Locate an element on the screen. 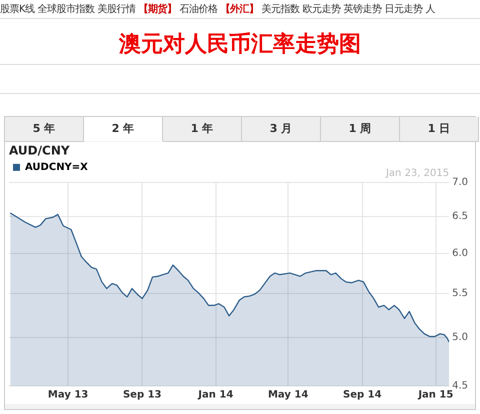 This screenshot has width=480, height=414. text: 【期货】 is located at coordinates (157, 9).